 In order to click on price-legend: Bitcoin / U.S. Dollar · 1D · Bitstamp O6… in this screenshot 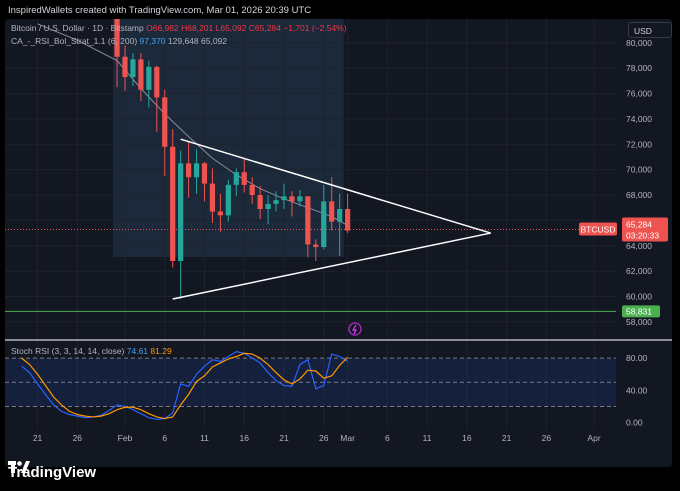, I will do `click(179, 28)`.